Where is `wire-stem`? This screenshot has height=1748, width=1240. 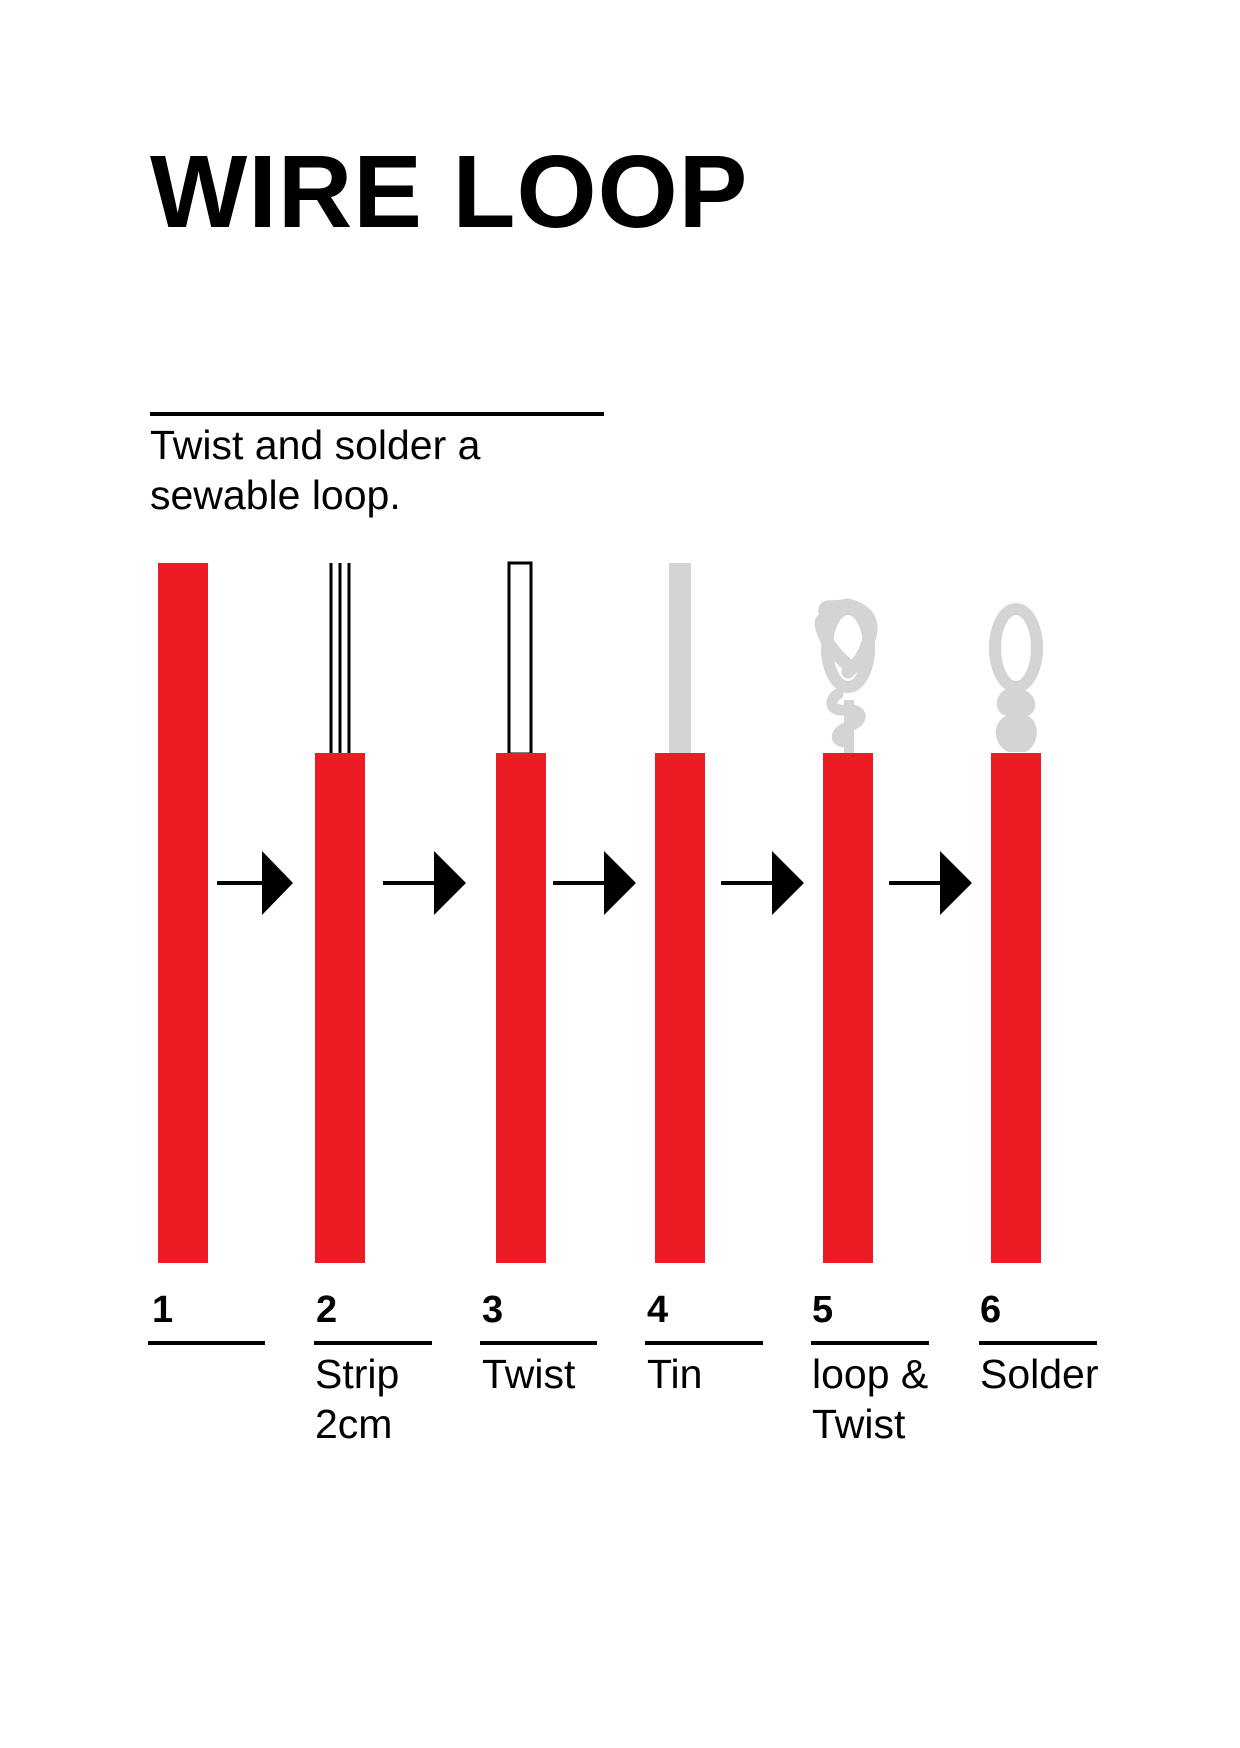
wire-stem is located at coordinates (849, 728).